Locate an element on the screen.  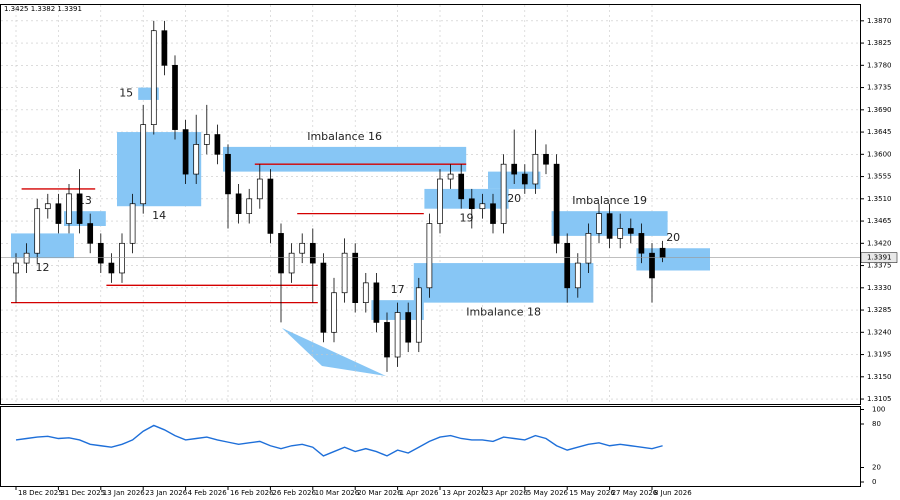
y-tick-label: 1.3195 is located at coordinates (879, 355).